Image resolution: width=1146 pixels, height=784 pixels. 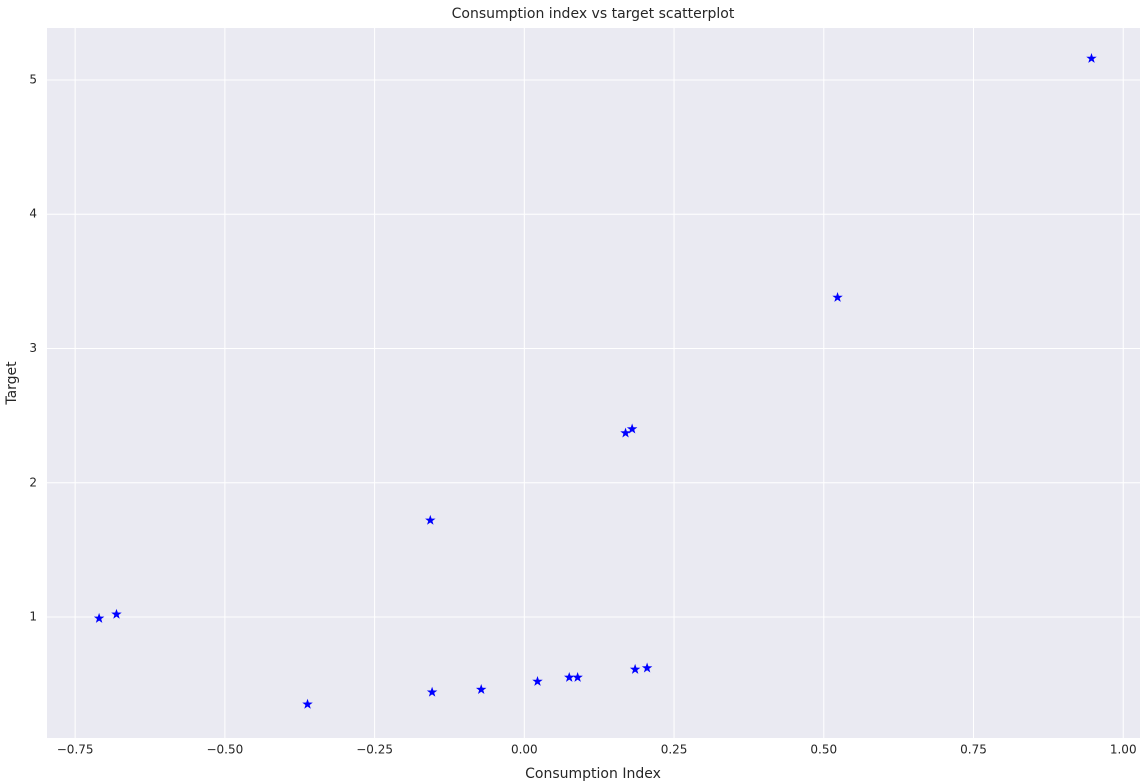 What do you see at coordinates (823, 750) in the screenshot?
I see `x-tick-label: 0.50` at bounding box center [823, 750].